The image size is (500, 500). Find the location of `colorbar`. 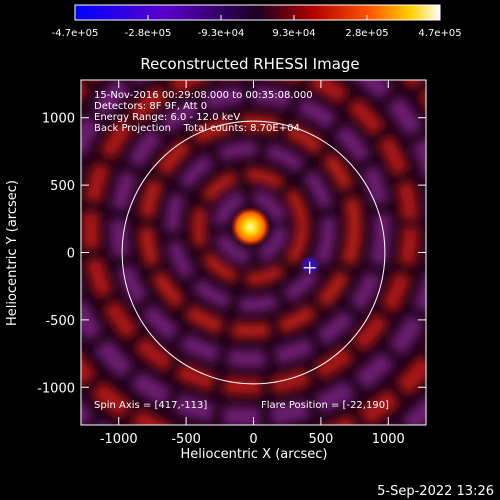

colorbar is located at coordinates (257, 12).